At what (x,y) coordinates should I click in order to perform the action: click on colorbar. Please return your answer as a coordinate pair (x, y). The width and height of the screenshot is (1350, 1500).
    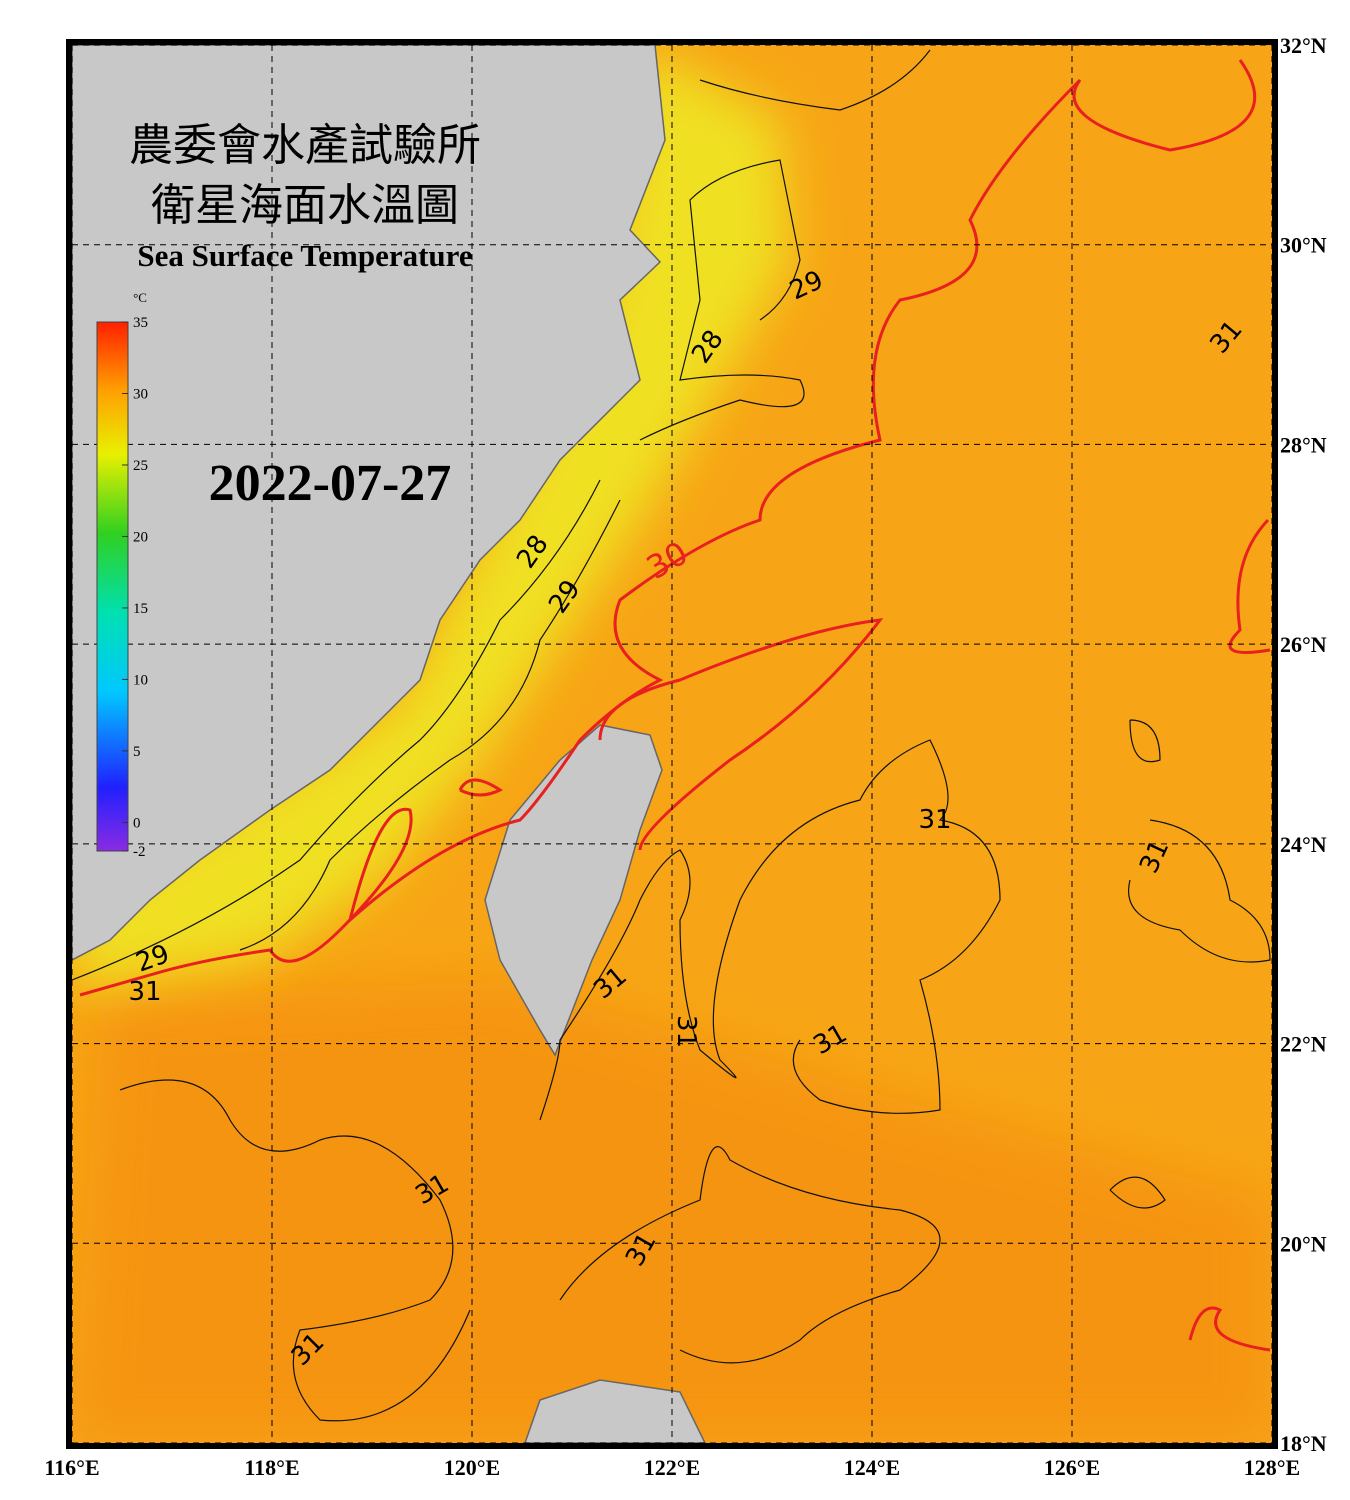
    Looking at the image, I should click on (112, 586).